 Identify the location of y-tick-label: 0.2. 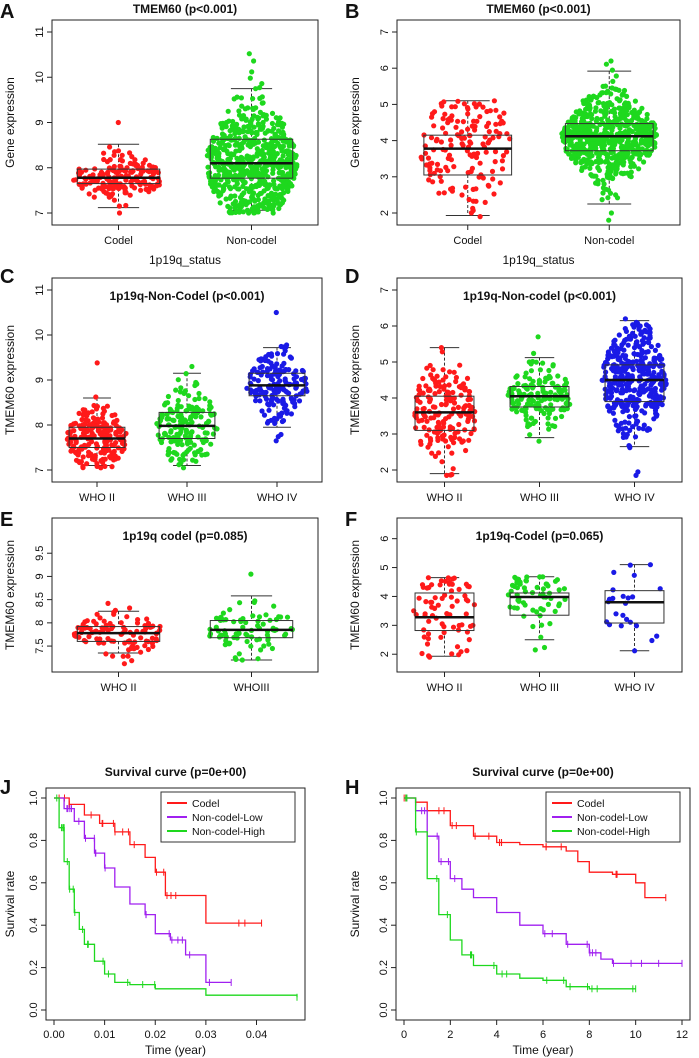
(384, 967).